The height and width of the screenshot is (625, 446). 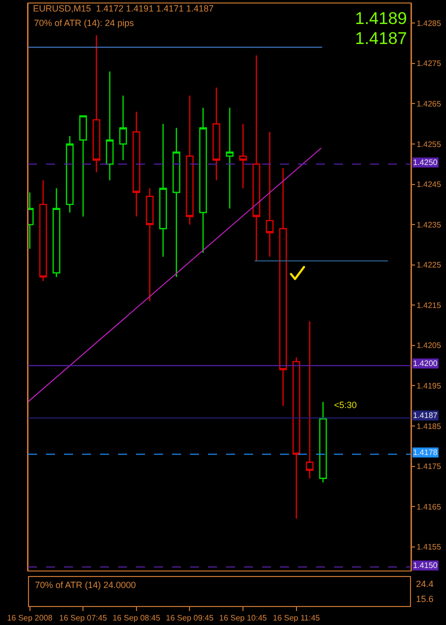 What do you see at coordinates (429, 345) in the screenshot?
I see `y-tick-label: 1.4205` at bounding box center [429, 345].